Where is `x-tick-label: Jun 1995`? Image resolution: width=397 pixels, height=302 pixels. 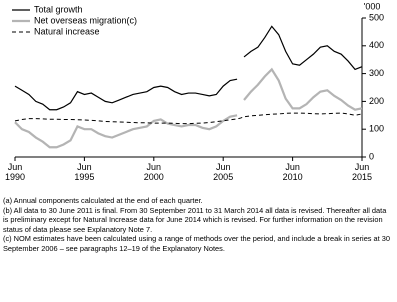 x-tick-label: Jun 1995 is located at coordinates (84, 172).